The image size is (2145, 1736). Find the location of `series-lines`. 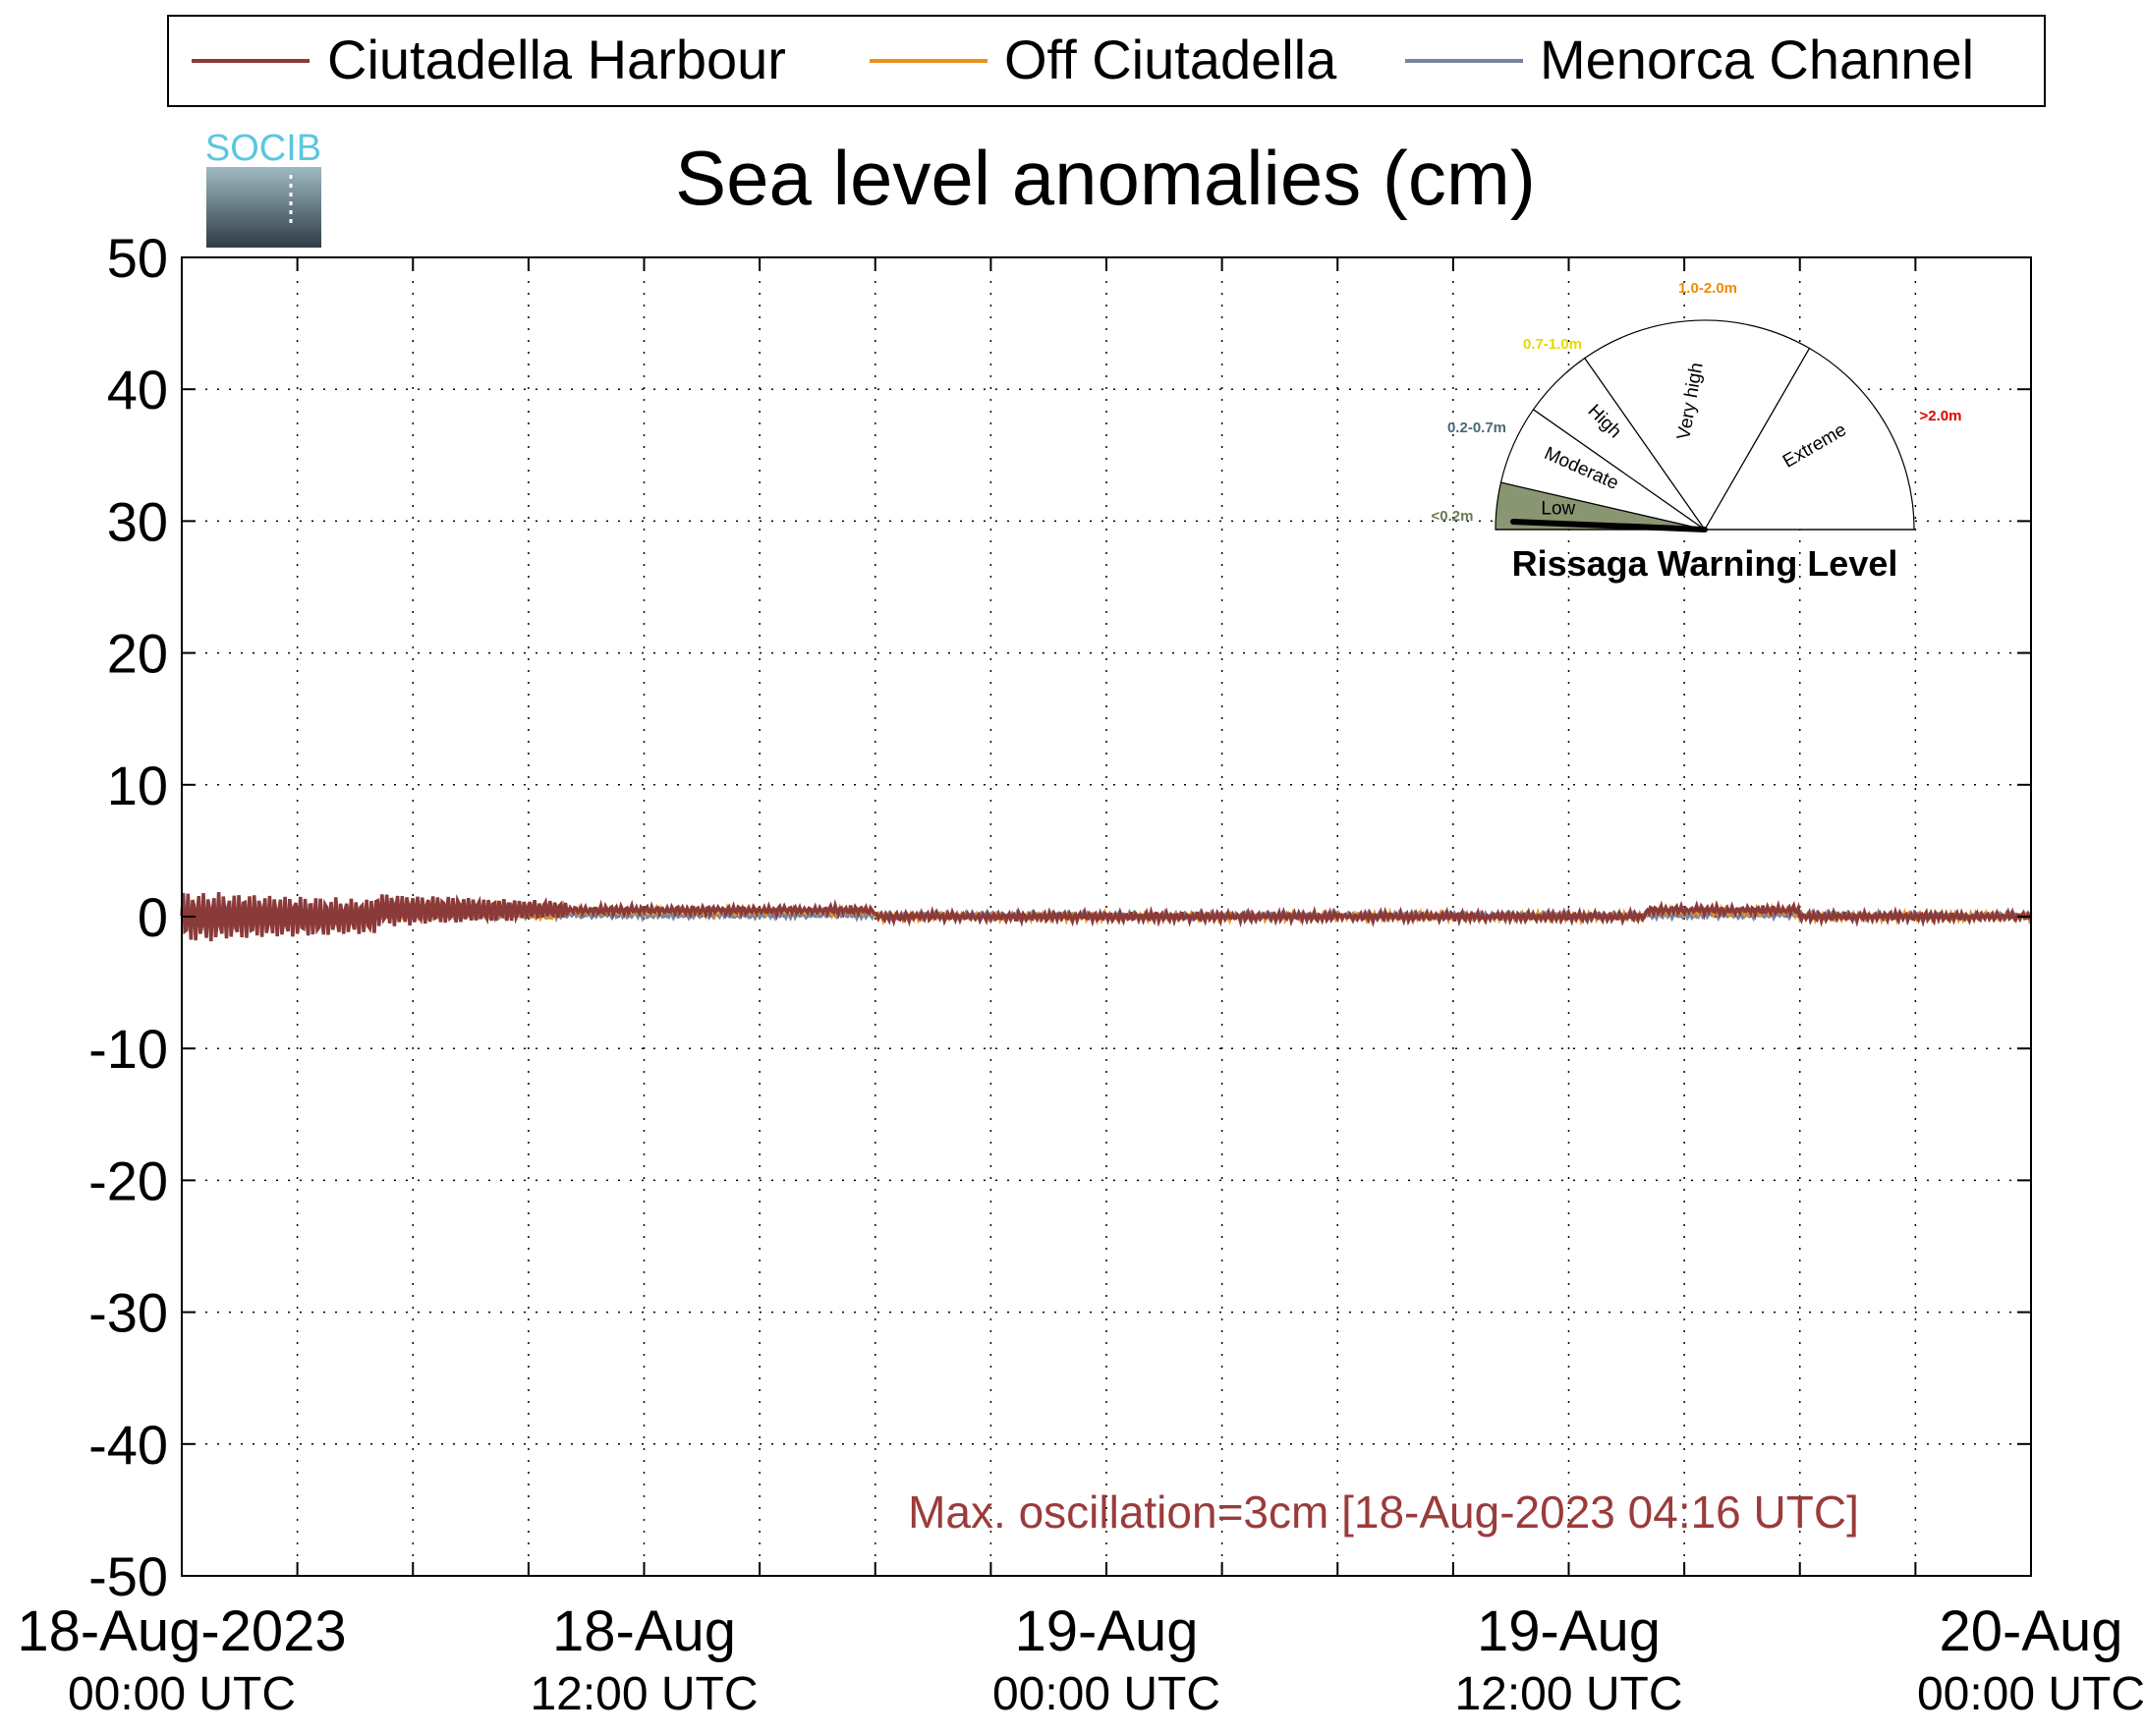

series-lines is located at coordinates (1106, 917).